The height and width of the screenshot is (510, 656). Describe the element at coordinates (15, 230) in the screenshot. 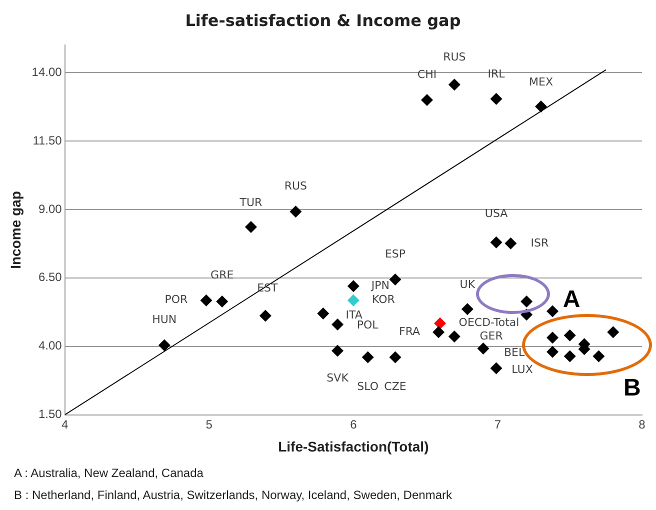

I see `y-axis-title: Income gap` at that location.